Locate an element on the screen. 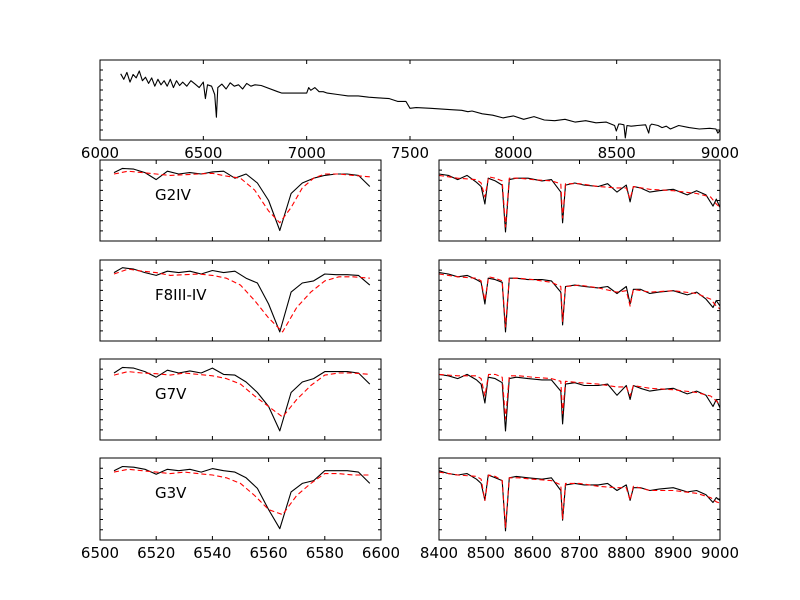 The image size is (800, 600). left-panel-4-model-line is located at coordinates (241, 492).